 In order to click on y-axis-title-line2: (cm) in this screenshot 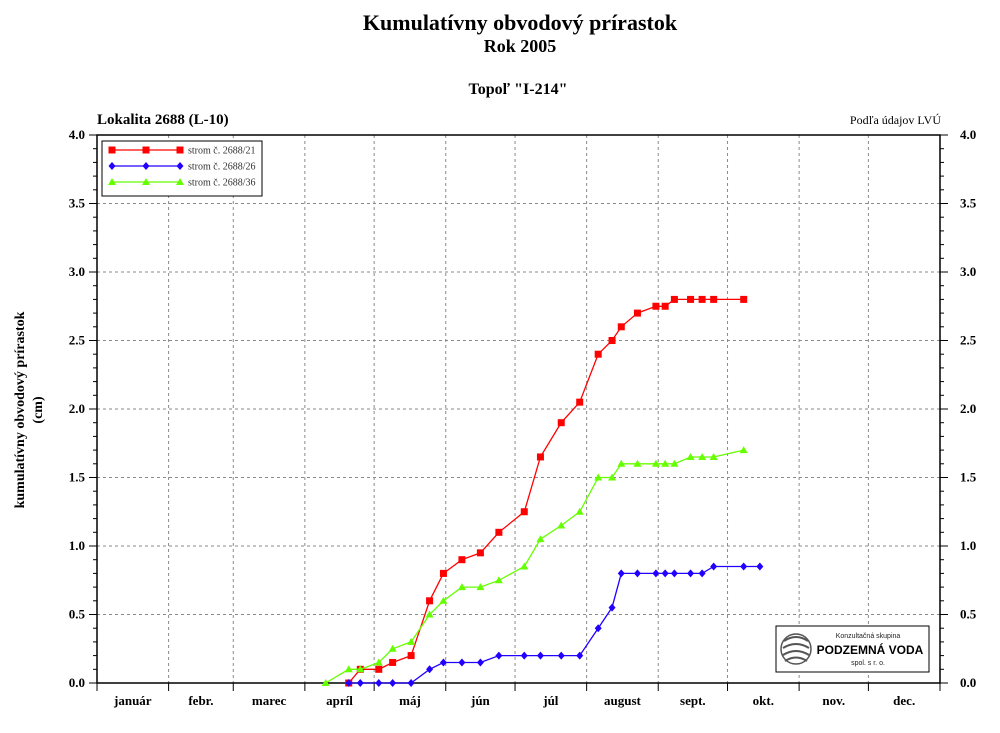, I will do `click(38, 410)`.